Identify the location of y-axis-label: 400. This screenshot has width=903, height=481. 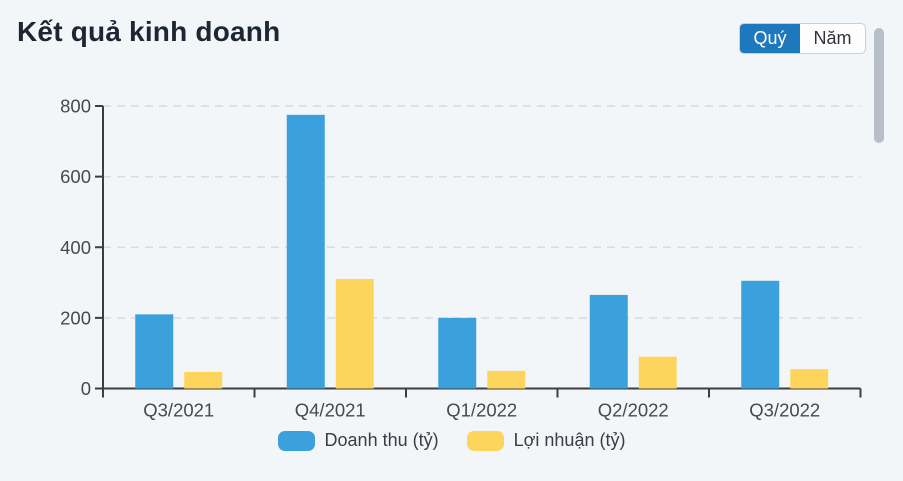
(75, 247).